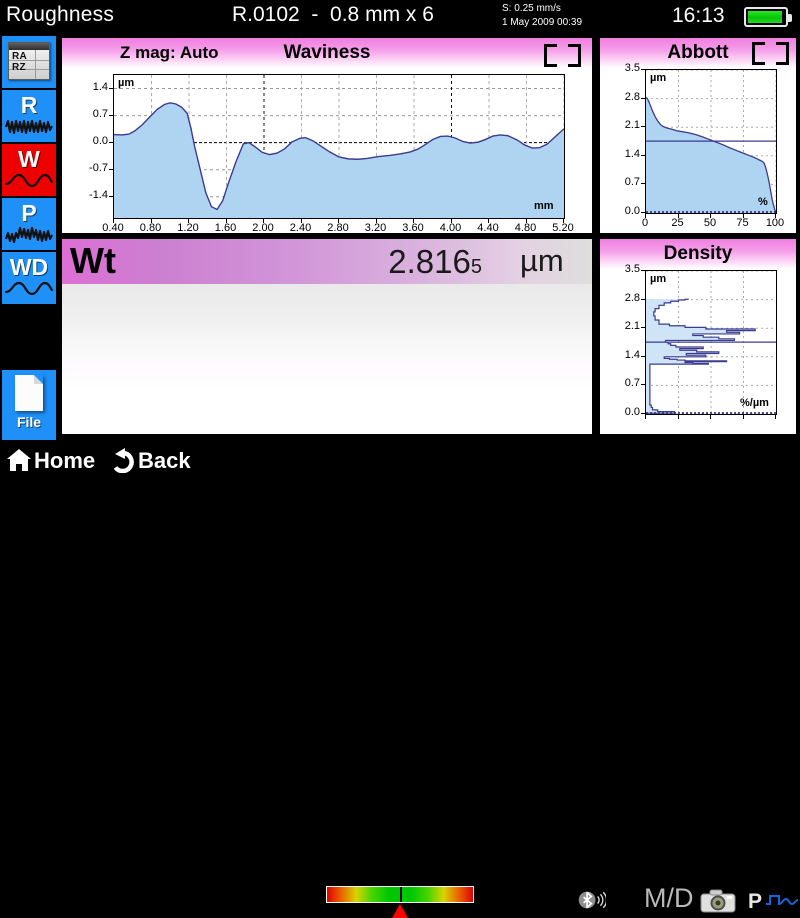 The width and height of the screenshot is (800, 918). Describe the element at coordinates (93, 260) in the screenshot. I see `parameter-name: Wt` at that location.